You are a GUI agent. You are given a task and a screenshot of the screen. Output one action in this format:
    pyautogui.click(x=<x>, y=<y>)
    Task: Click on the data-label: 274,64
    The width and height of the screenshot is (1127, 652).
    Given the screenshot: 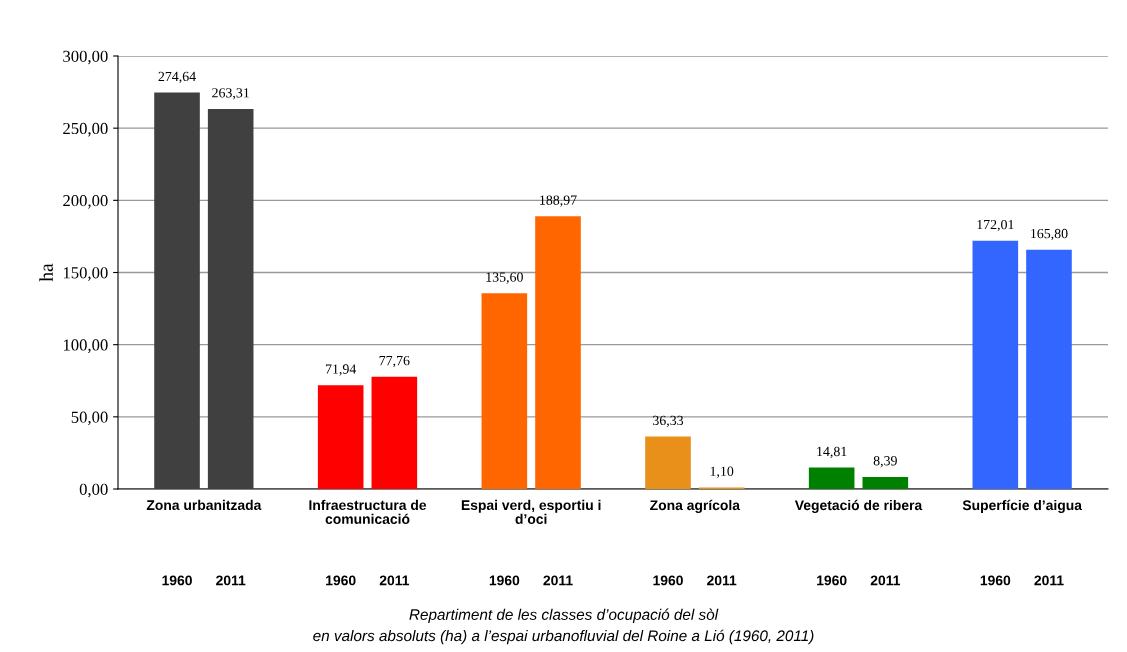 What is the action you would take?
    pyautogui.click(x=177, y=77)
    